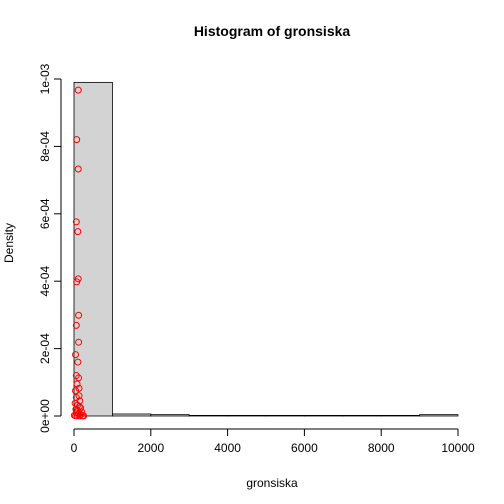 The image size is (504, 504). What do you see at coordinates (45, 78) in the screenshot?
I see `y-tick-label: 1e-03` at bounding box center [45, 78].